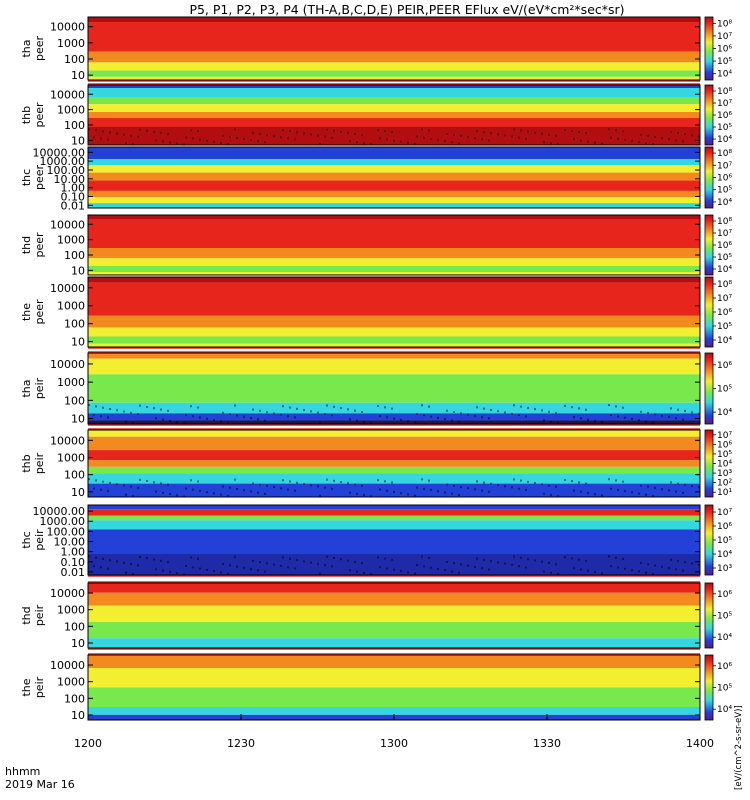  What do you see at coordinates (22, 771) in the screenshot?
I see `footer-time-label: hhmm` at bounding box center [22, 771].